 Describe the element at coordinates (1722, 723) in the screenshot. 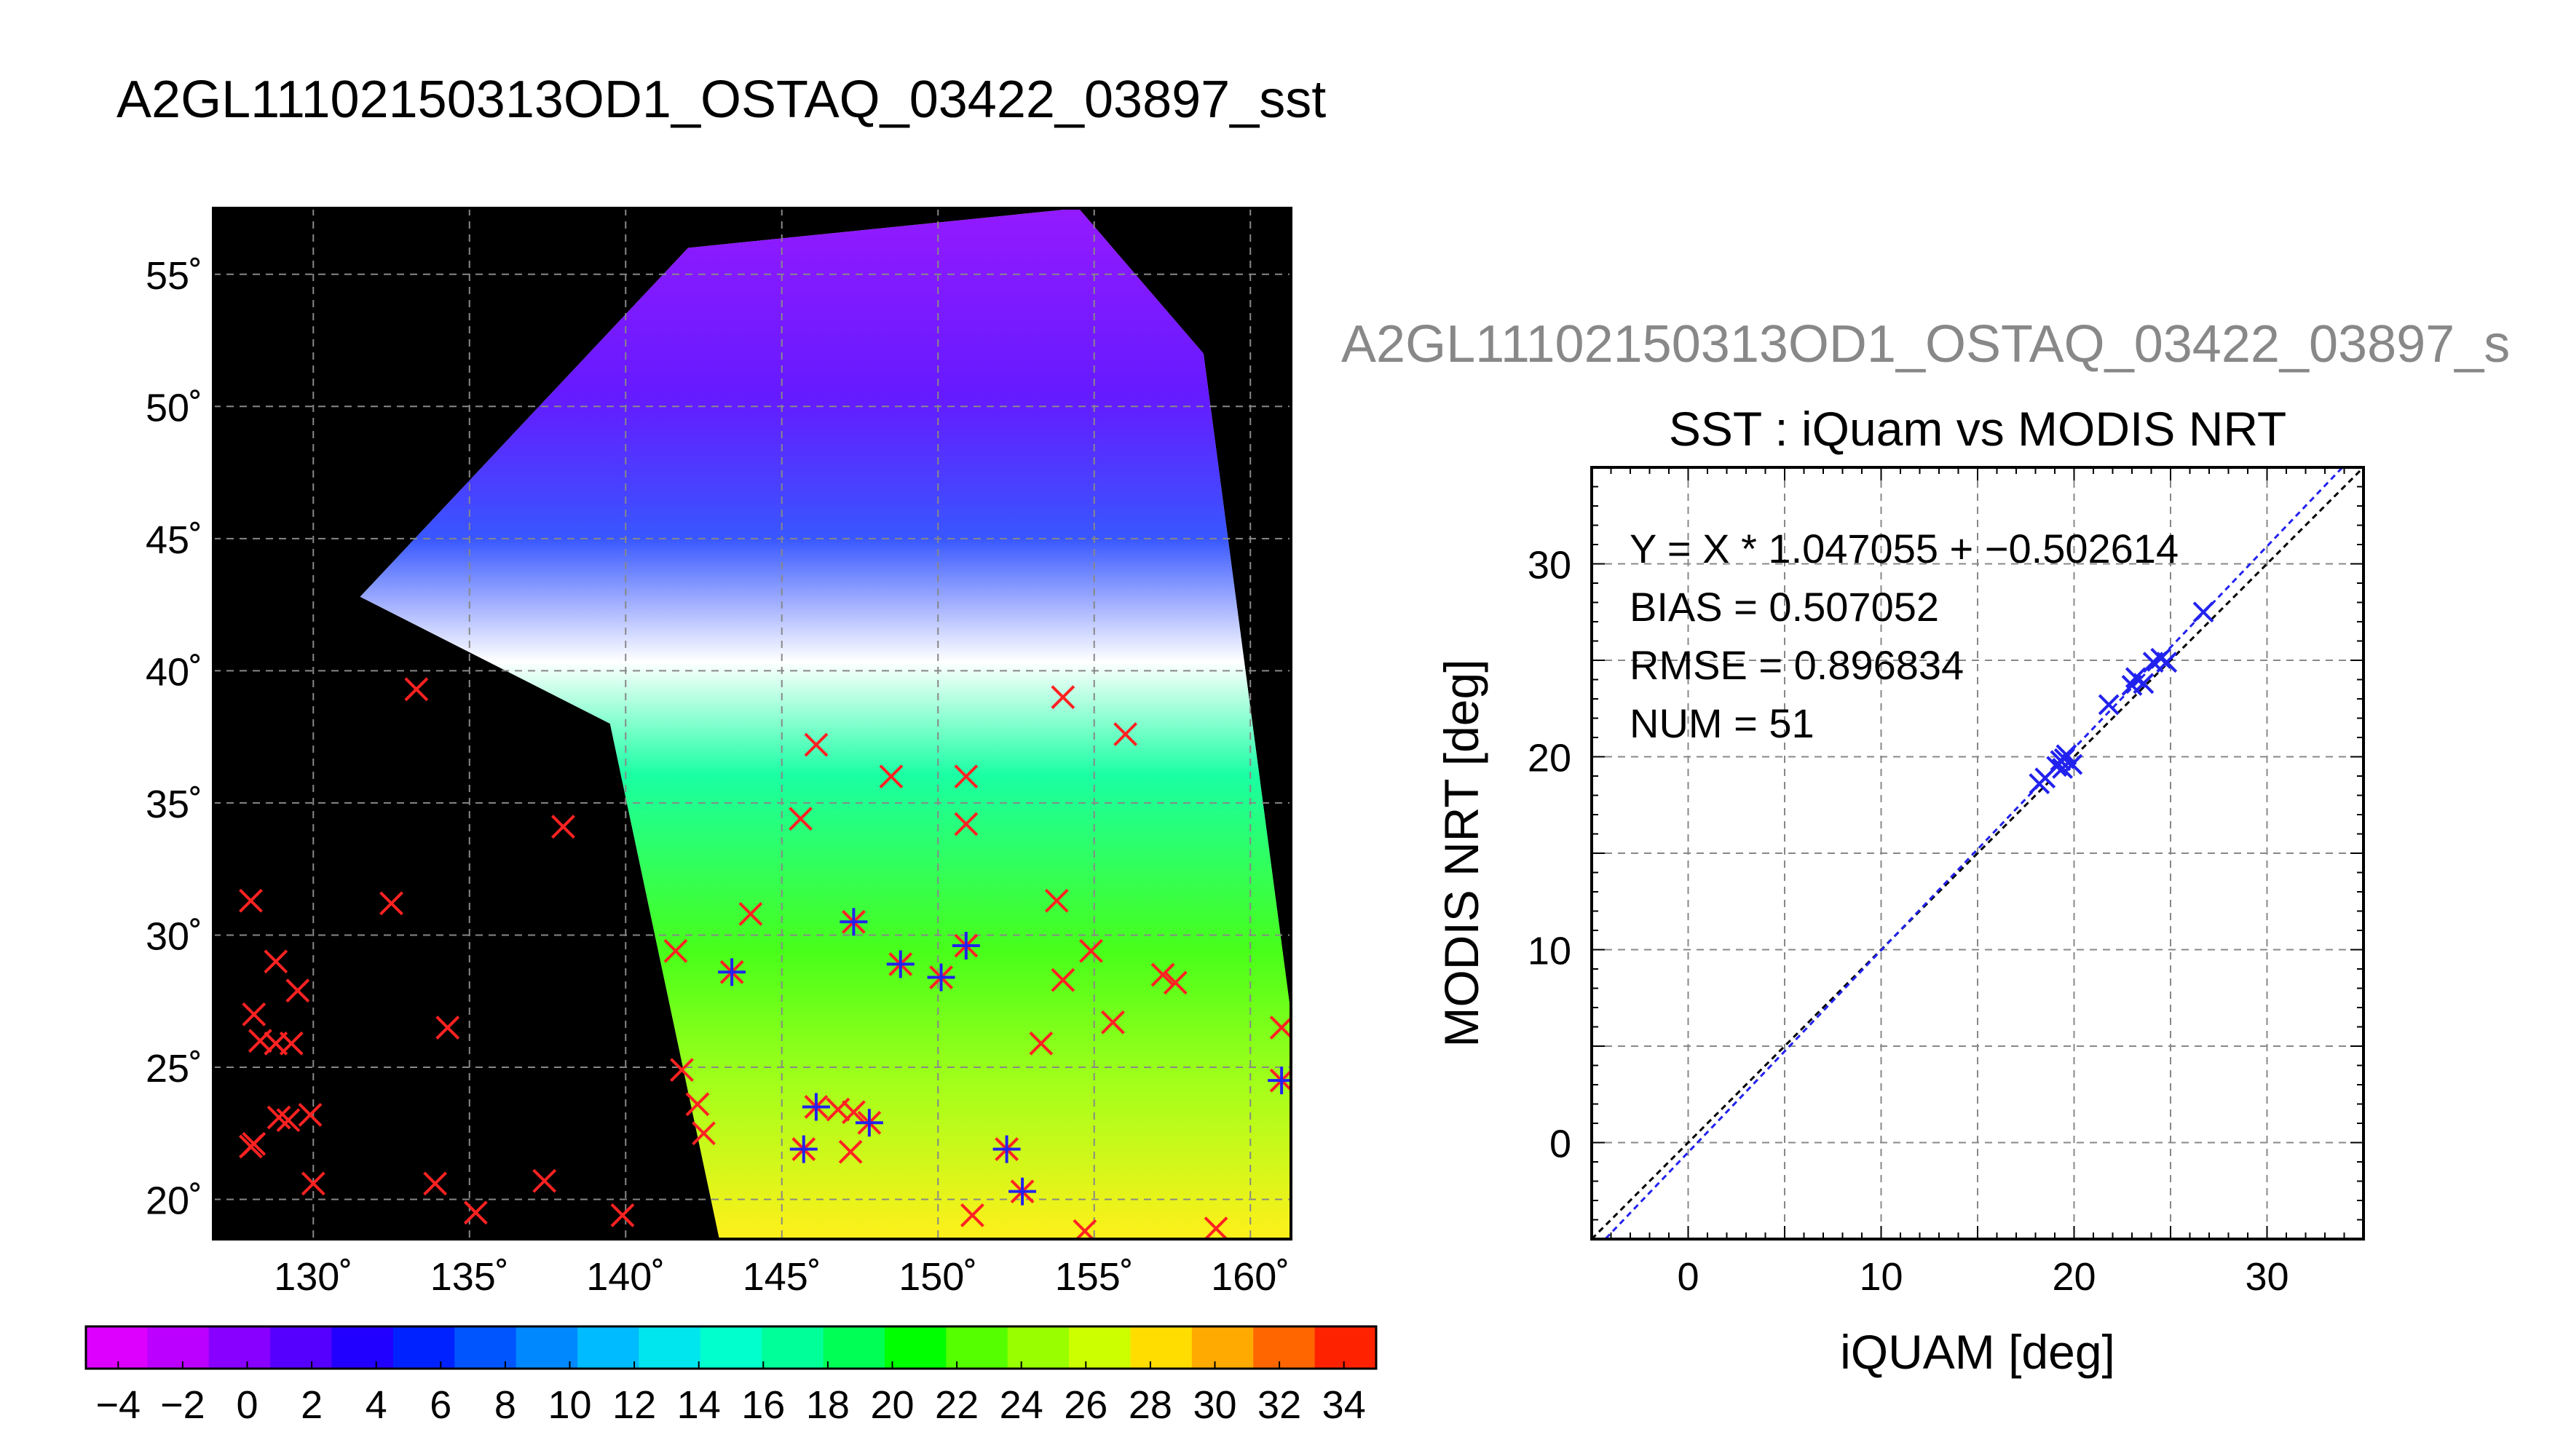

I see `fit-stat-line: NUM = 51` at that location.